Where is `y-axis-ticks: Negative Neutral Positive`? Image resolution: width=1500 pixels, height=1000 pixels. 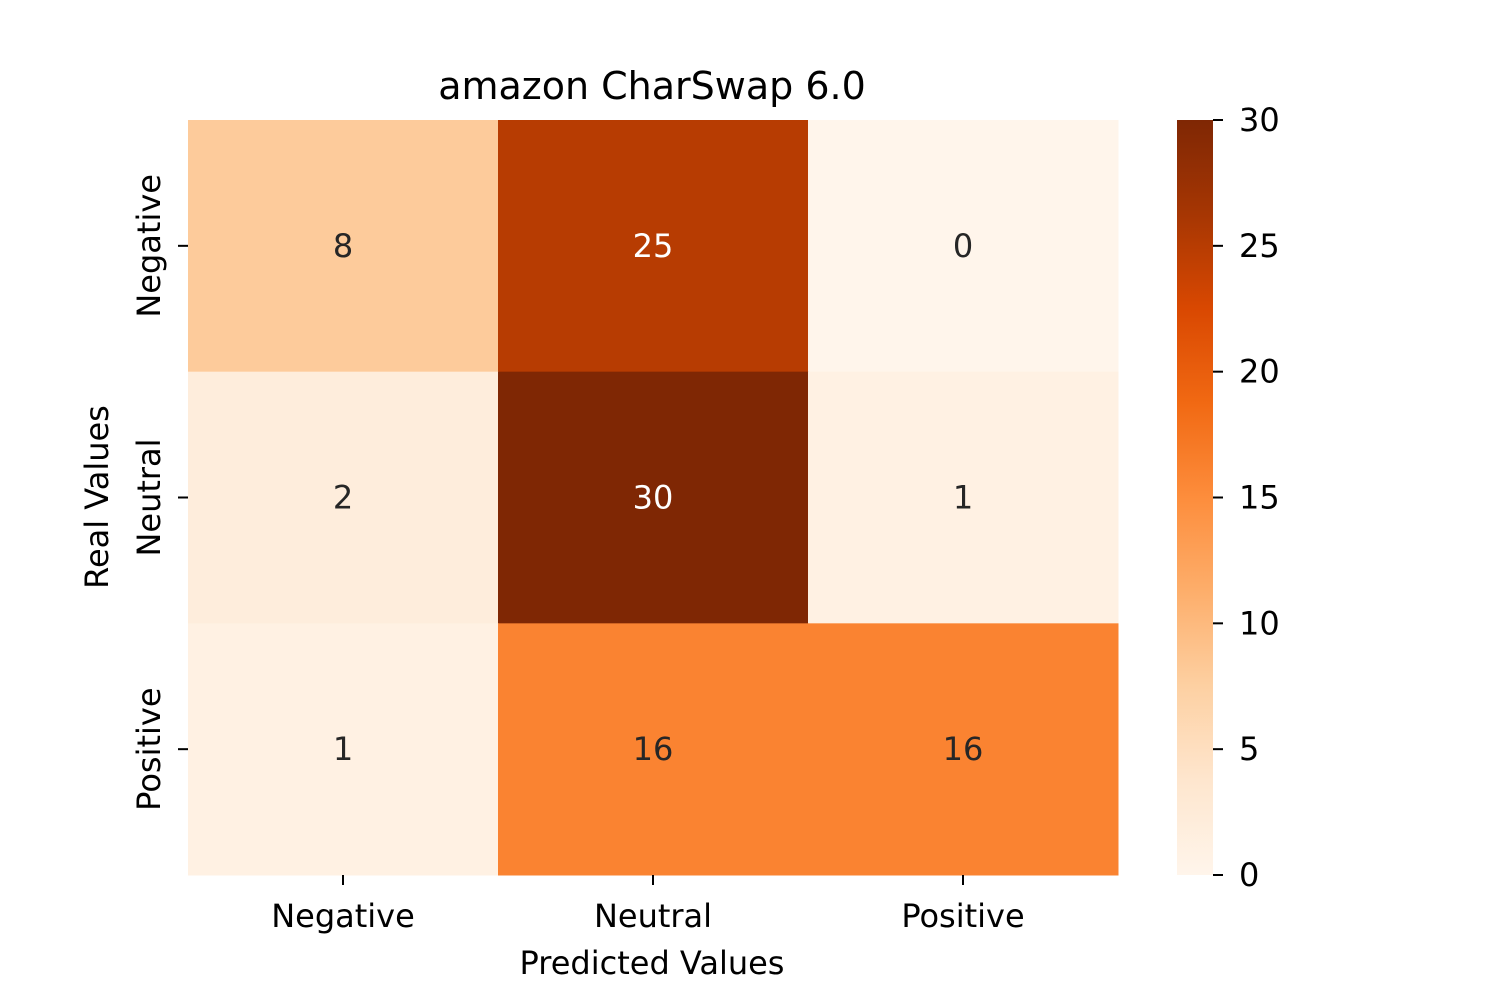 y-axis-ticks: Negative Neutral Positive is located at coordinates (159, 492).